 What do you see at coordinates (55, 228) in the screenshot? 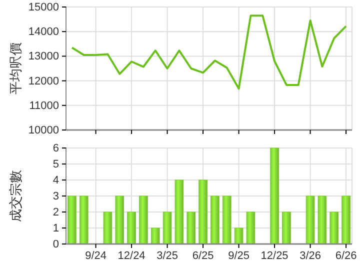
I see `y-tick-label: 1` at bounding box center [55, 228].